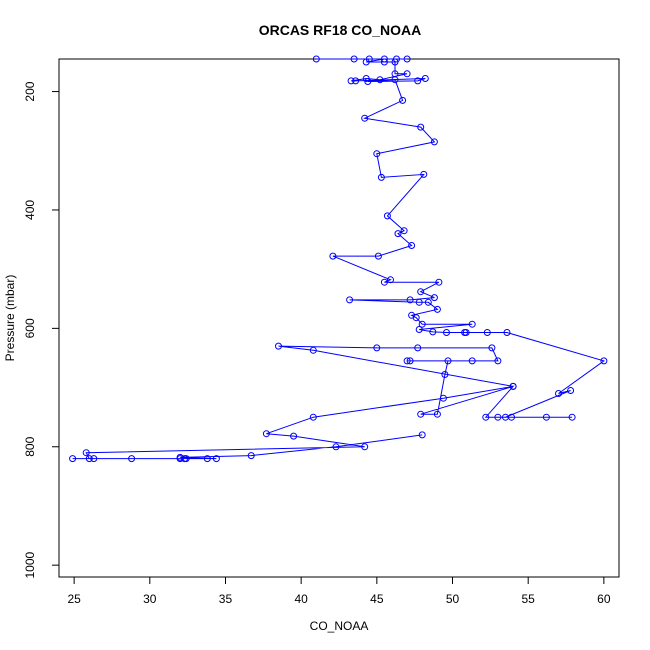 This screenshot has height=650, width=650. What do you see at coordinates (150, 599) in the screenshot?
I see `x-tick-label: 30` at bounding box center [150, 599].